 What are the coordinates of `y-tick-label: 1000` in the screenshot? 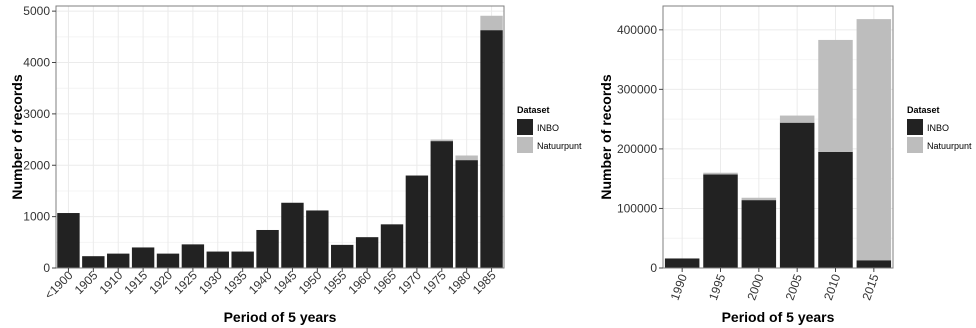 It's located at (36, 217).